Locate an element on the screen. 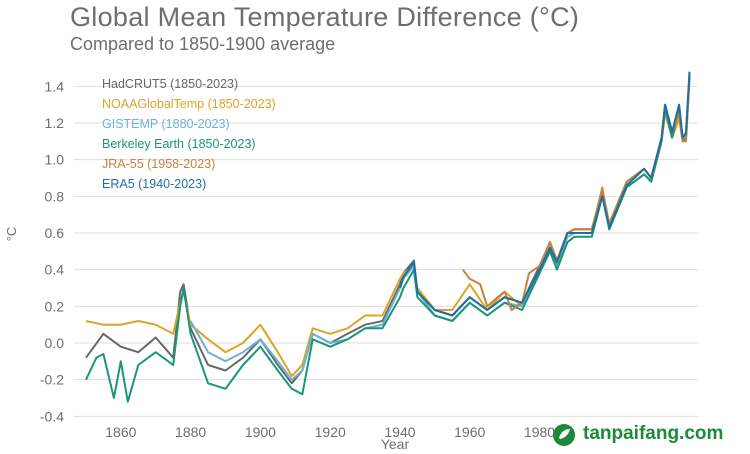 Image resolution: width=750 pixels, height=454 pixels. x-tick-label: 1880 is located at coordinates (190, 432).